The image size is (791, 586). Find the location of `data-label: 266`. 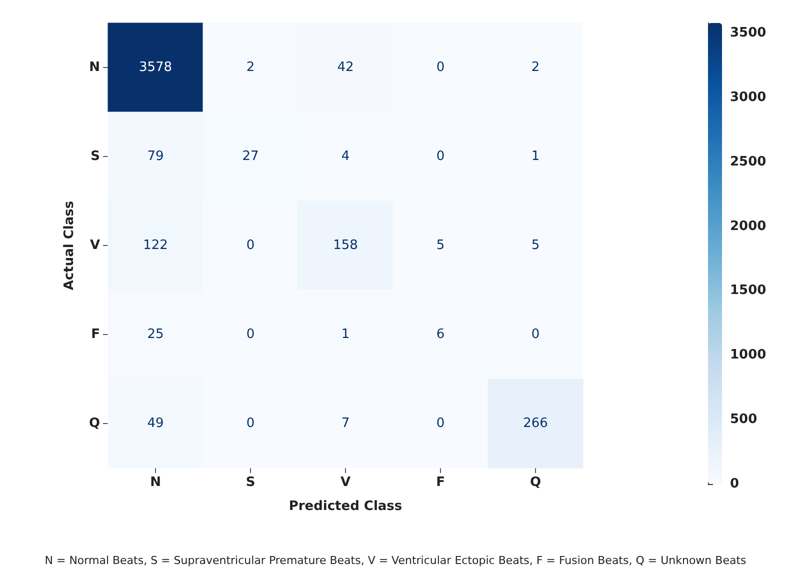

data-label: 266 is located at coordinates (535, 423).